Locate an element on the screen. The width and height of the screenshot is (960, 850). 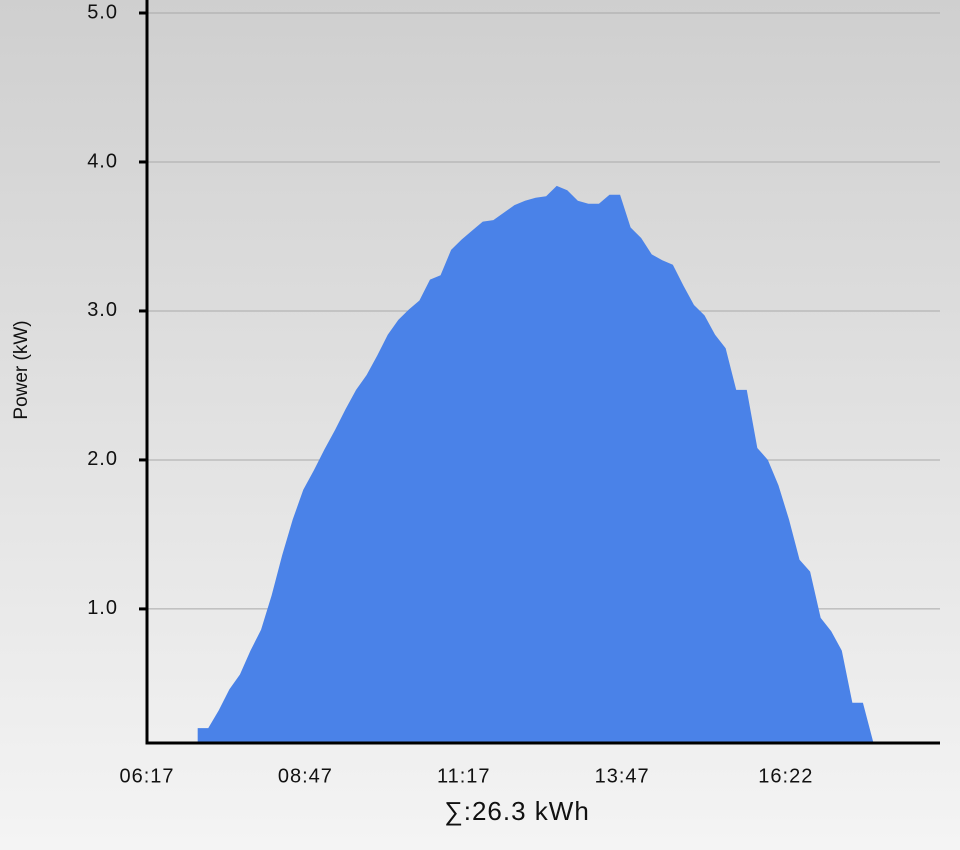
y-tick-label: 1.0 is located at coordinates (102, 608).